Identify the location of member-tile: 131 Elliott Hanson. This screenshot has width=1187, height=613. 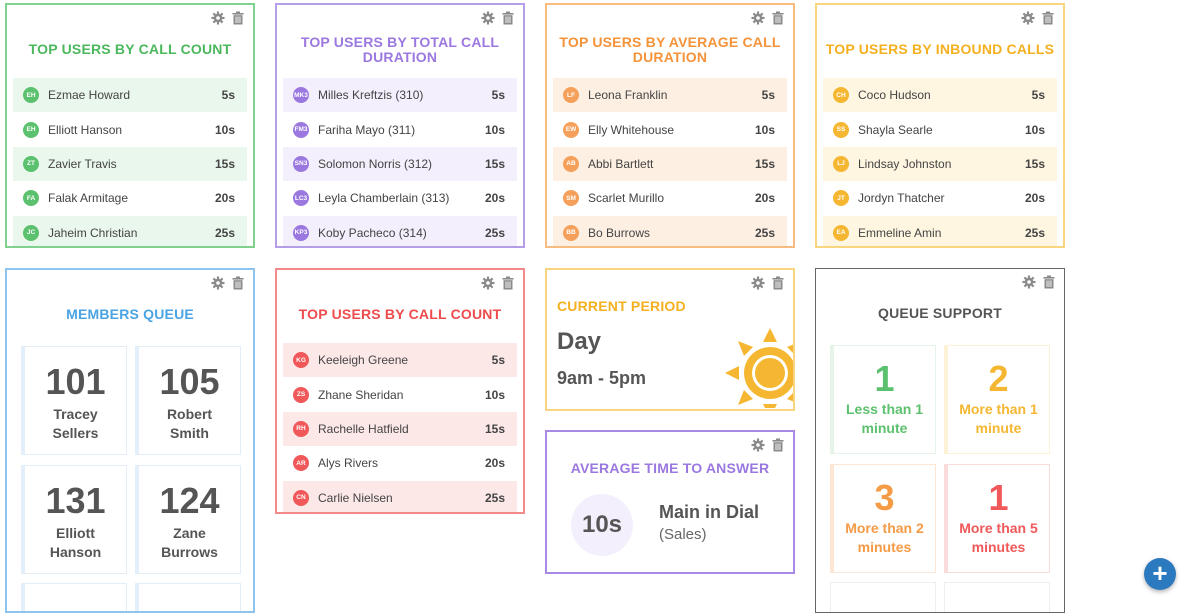
(74, 519).